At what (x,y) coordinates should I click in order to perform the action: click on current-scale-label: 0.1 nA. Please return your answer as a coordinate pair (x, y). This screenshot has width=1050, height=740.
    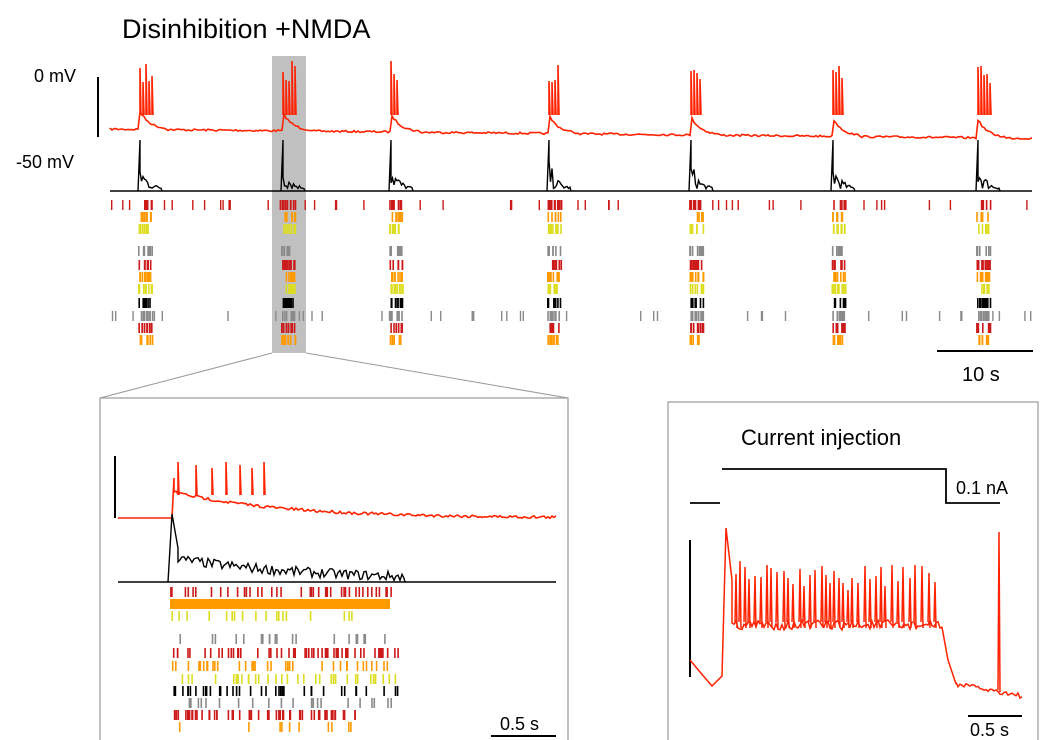
    Looking at the image, I should click on (982, 488).